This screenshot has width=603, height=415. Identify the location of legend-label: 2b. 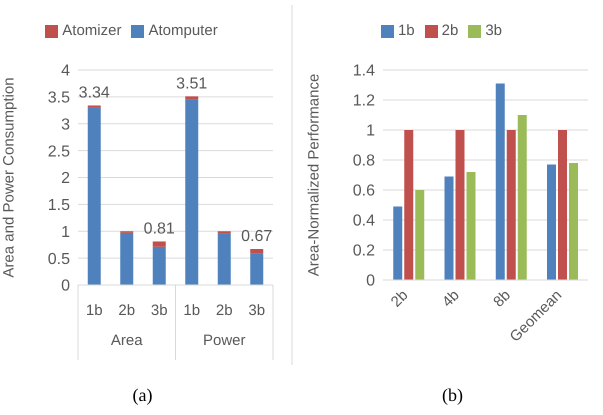
(450, 30).